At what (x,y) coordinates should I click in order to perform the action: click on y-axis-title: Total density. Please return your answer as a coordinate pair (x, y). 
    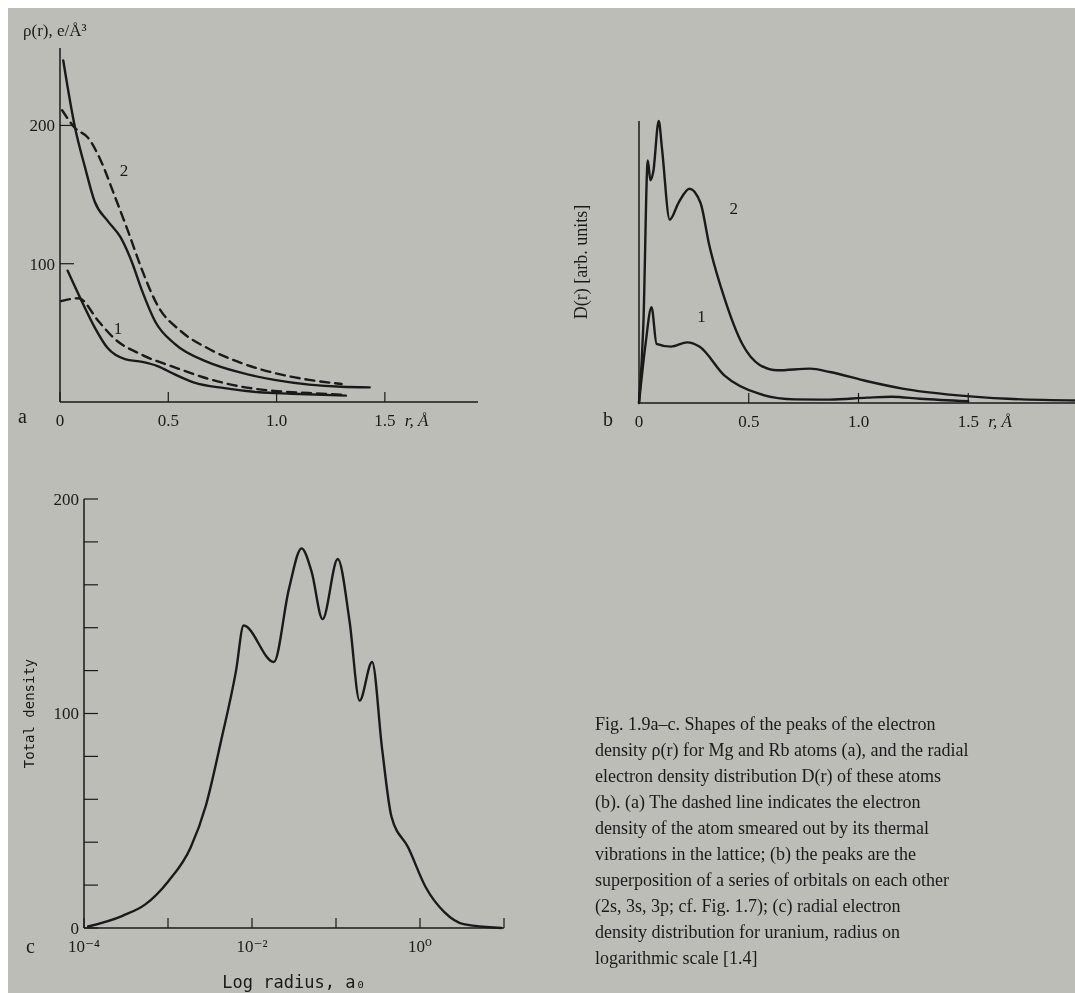
    Looking at the image, I should click on (29, 713).